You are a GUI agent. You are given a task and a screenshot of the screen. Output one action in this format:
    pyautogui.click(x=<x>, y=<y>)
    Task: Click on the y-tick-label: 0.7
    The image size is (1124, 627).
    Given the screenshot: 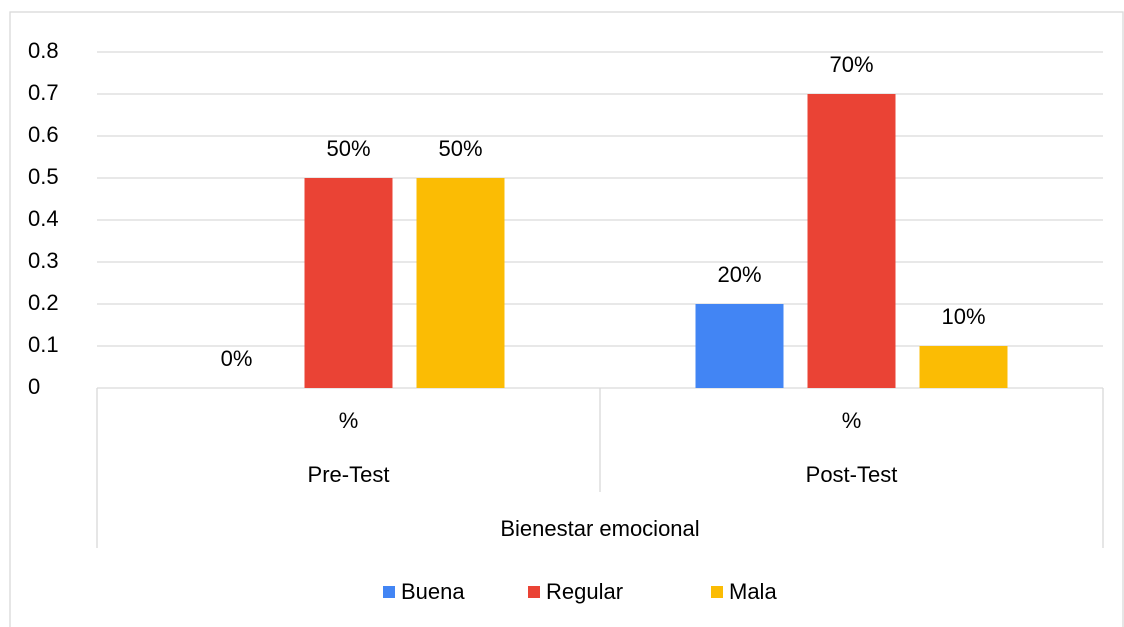 What is the action you would take?
    pyautogui.click(x=43, y=92)
    